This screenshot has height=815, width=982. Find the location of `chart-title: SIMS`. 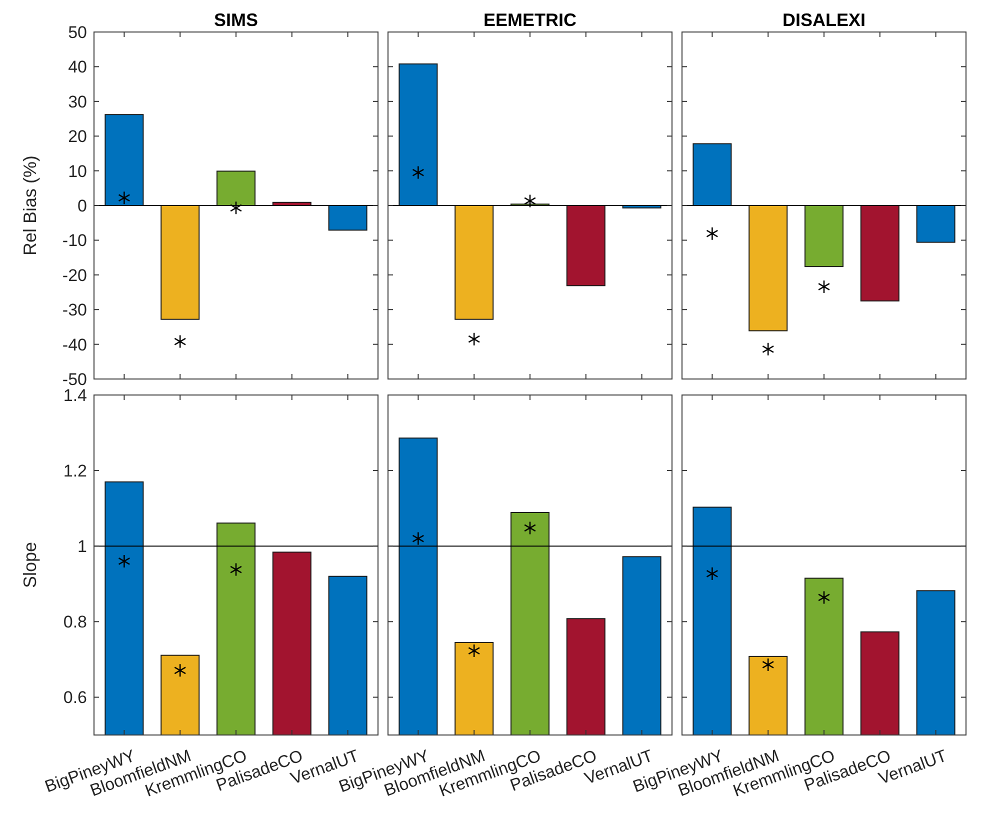

chart-title: SIMS is located at coordinates (236, 20).